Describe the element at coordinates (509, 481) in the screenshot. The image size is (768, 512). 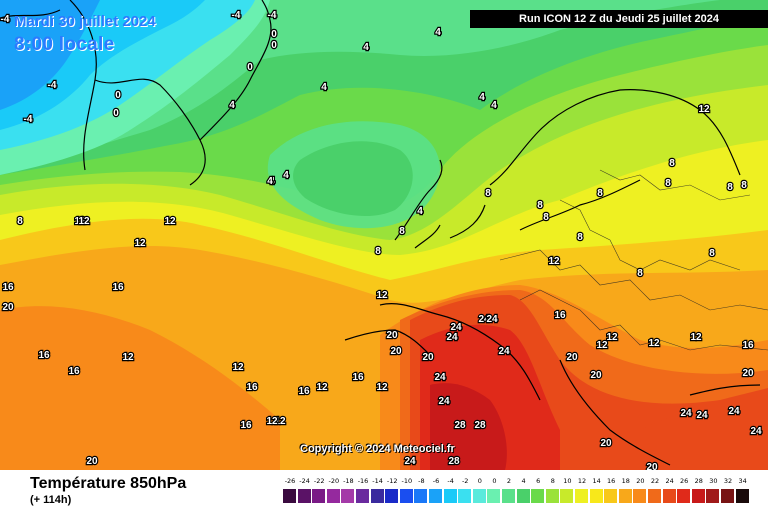
I see `legend-tick-label: 2` at that location.